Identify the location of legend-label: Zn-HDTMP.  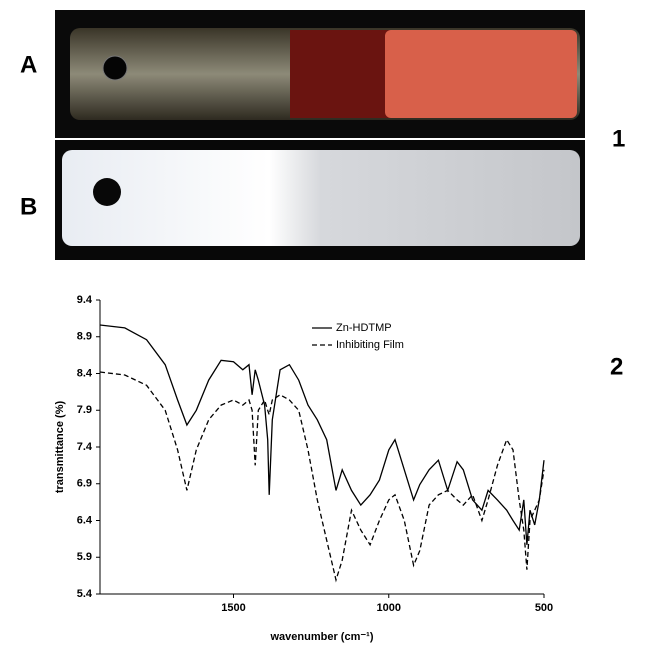
(364, 328).